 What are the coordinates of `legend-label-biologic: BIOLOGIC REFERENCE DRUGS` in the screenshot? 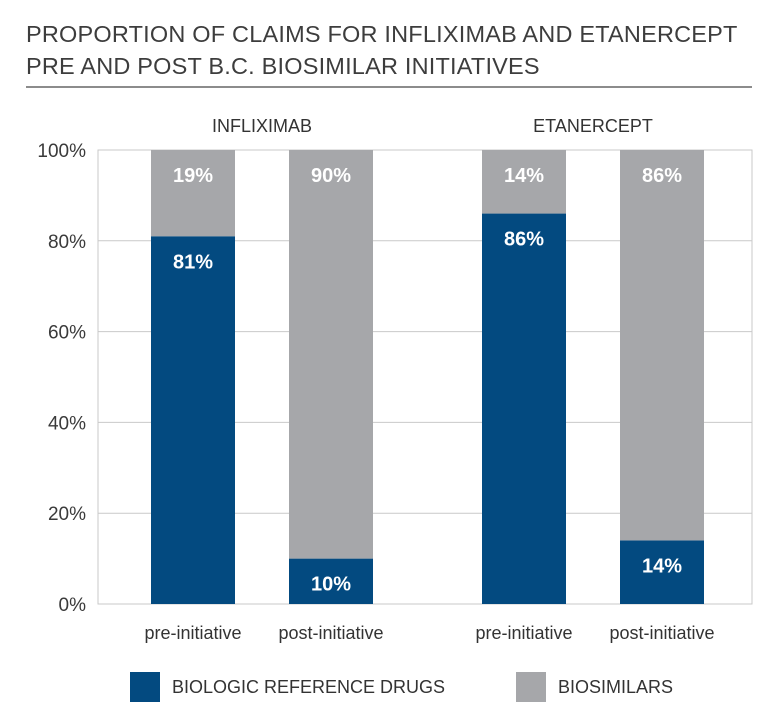 It's located at (309, 686).